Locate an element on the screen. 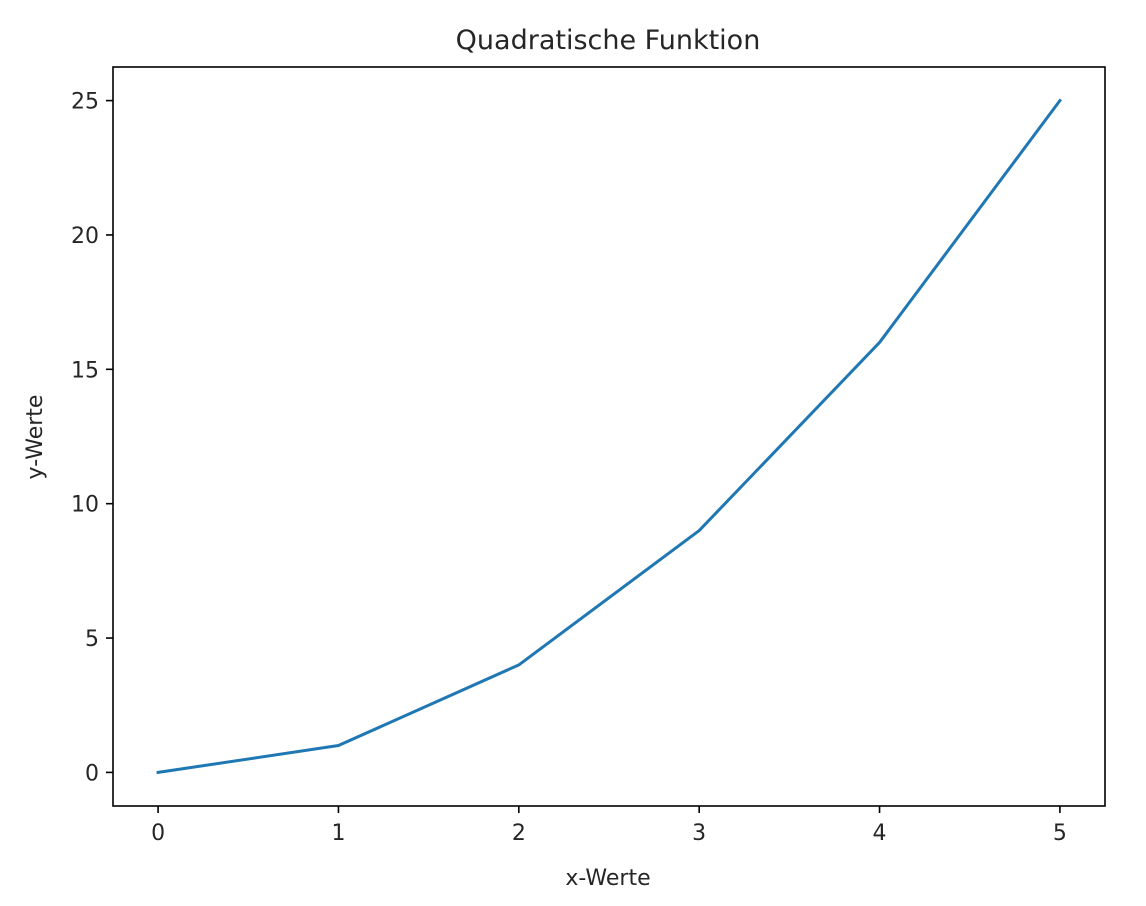 This screenshot has height=906, width=1146. x-tick-label: 0 is located at coordinates (158, 833).